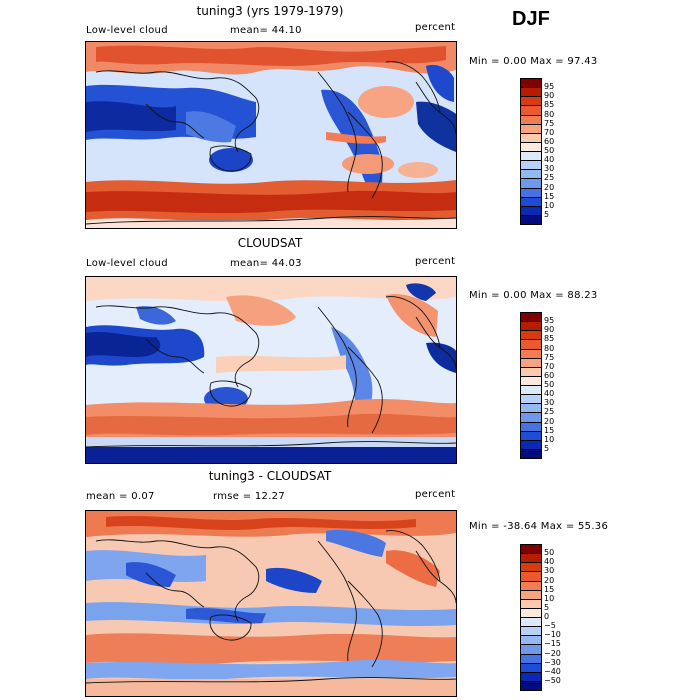 Image resolution: width=700 pixels, height=700 pixels. What do you see at coordinates (552, 680) in the screenshot?
I see `colorbar-tick-label: −50` at bounding box center [552, 680].